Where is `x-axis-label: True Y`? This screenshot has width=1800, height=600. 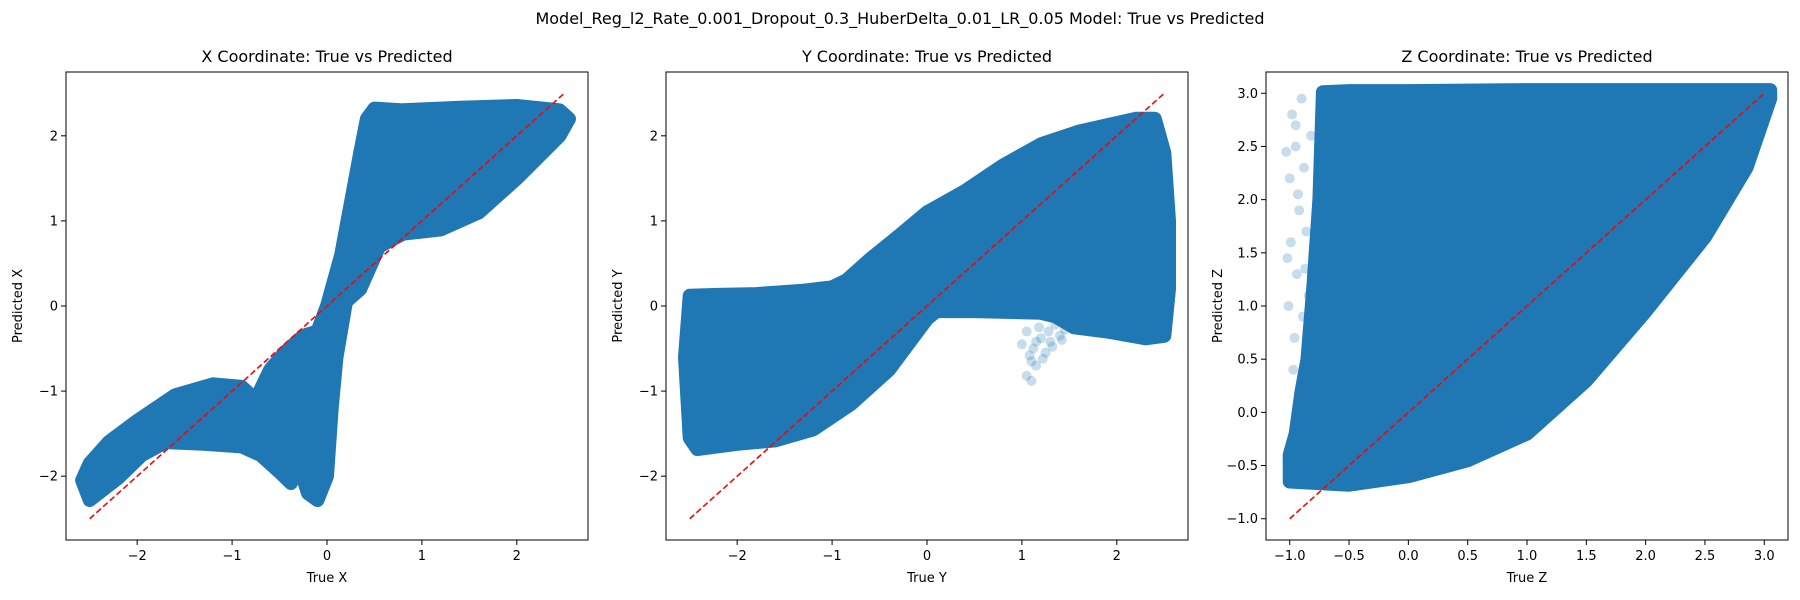
x-axis-label: True Y is located at coordinates (926, 578).